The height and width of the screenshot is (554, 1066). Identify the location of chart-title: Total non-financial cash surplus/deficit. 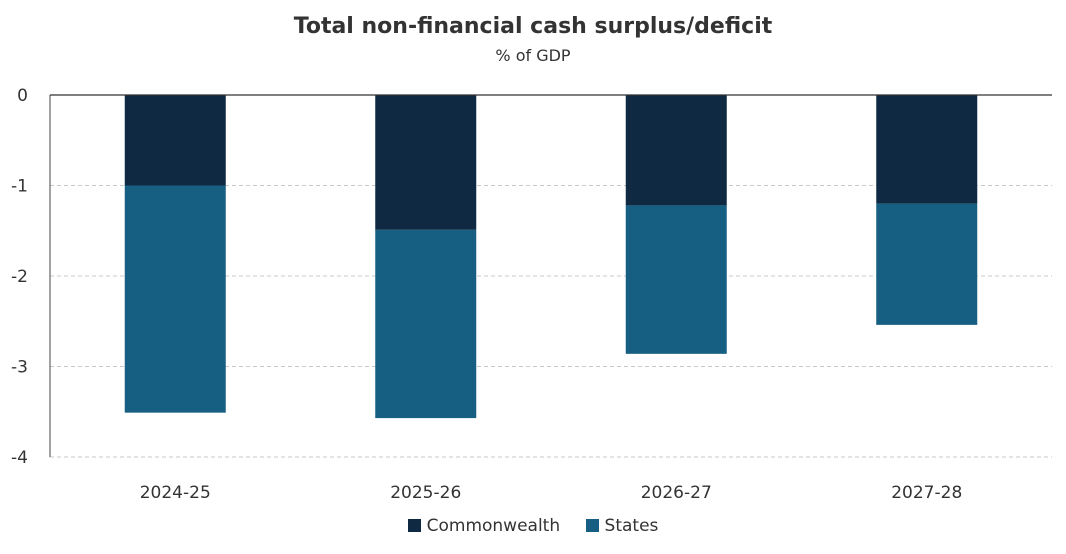
(533, 26).